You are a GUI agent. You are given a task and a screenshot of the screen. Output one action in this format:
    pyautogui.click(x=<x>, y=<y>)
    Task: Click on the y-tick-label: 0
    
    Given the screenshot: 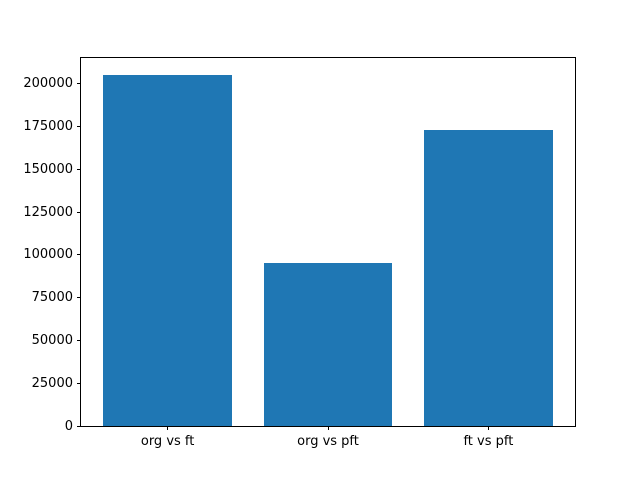 What is the action you would take?
    pyautogui.click(x=68, y=426)
    